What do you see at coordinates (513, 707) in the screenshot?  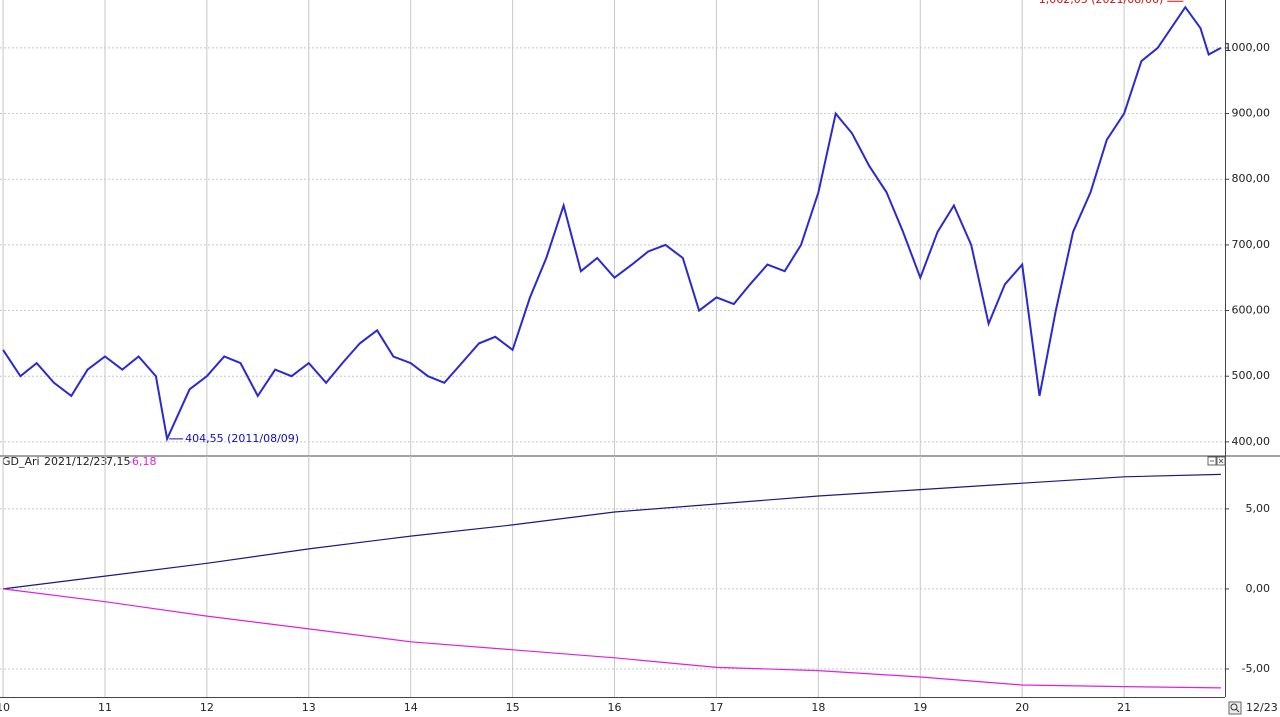 I see `x-tick-label: 15` at bounding box center [513, 707].